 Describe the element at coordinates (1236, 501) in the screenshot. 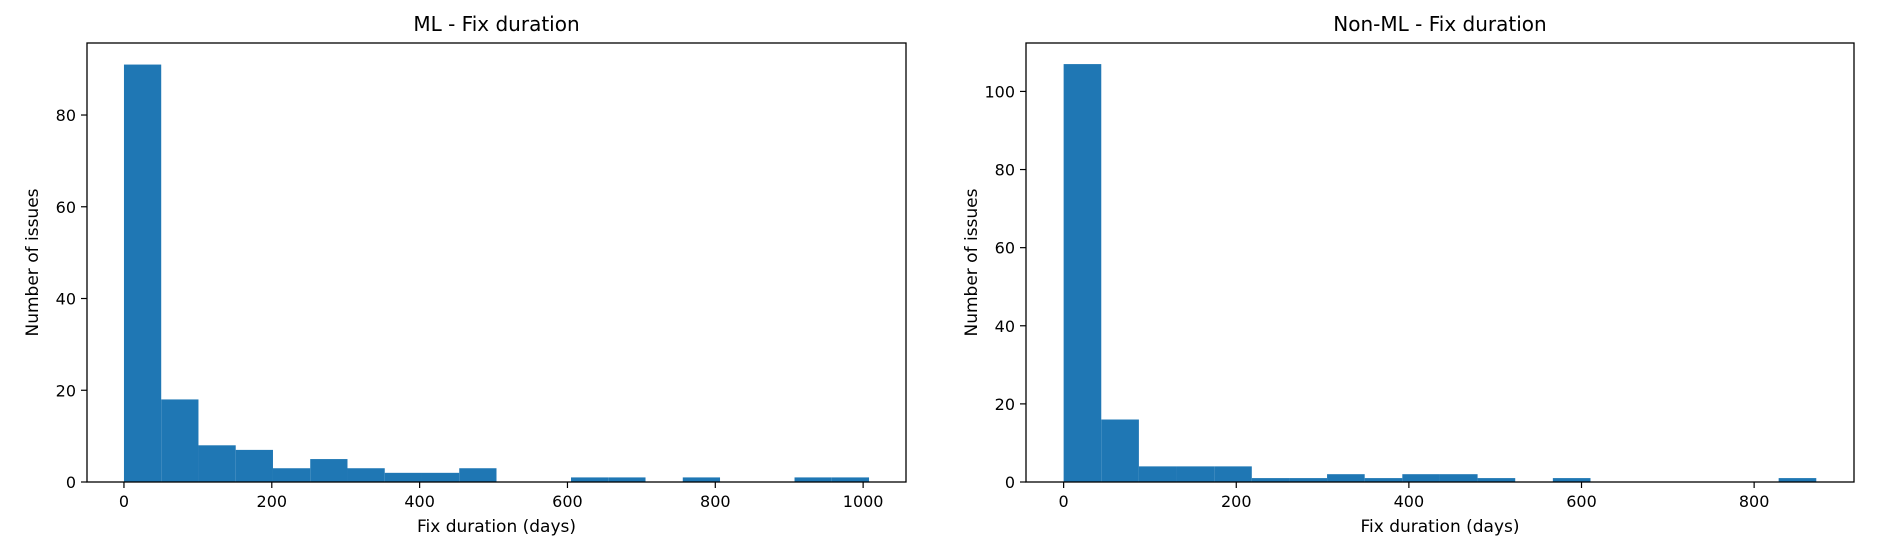

I see `non-ml-x-tick-label: 200` at that location.